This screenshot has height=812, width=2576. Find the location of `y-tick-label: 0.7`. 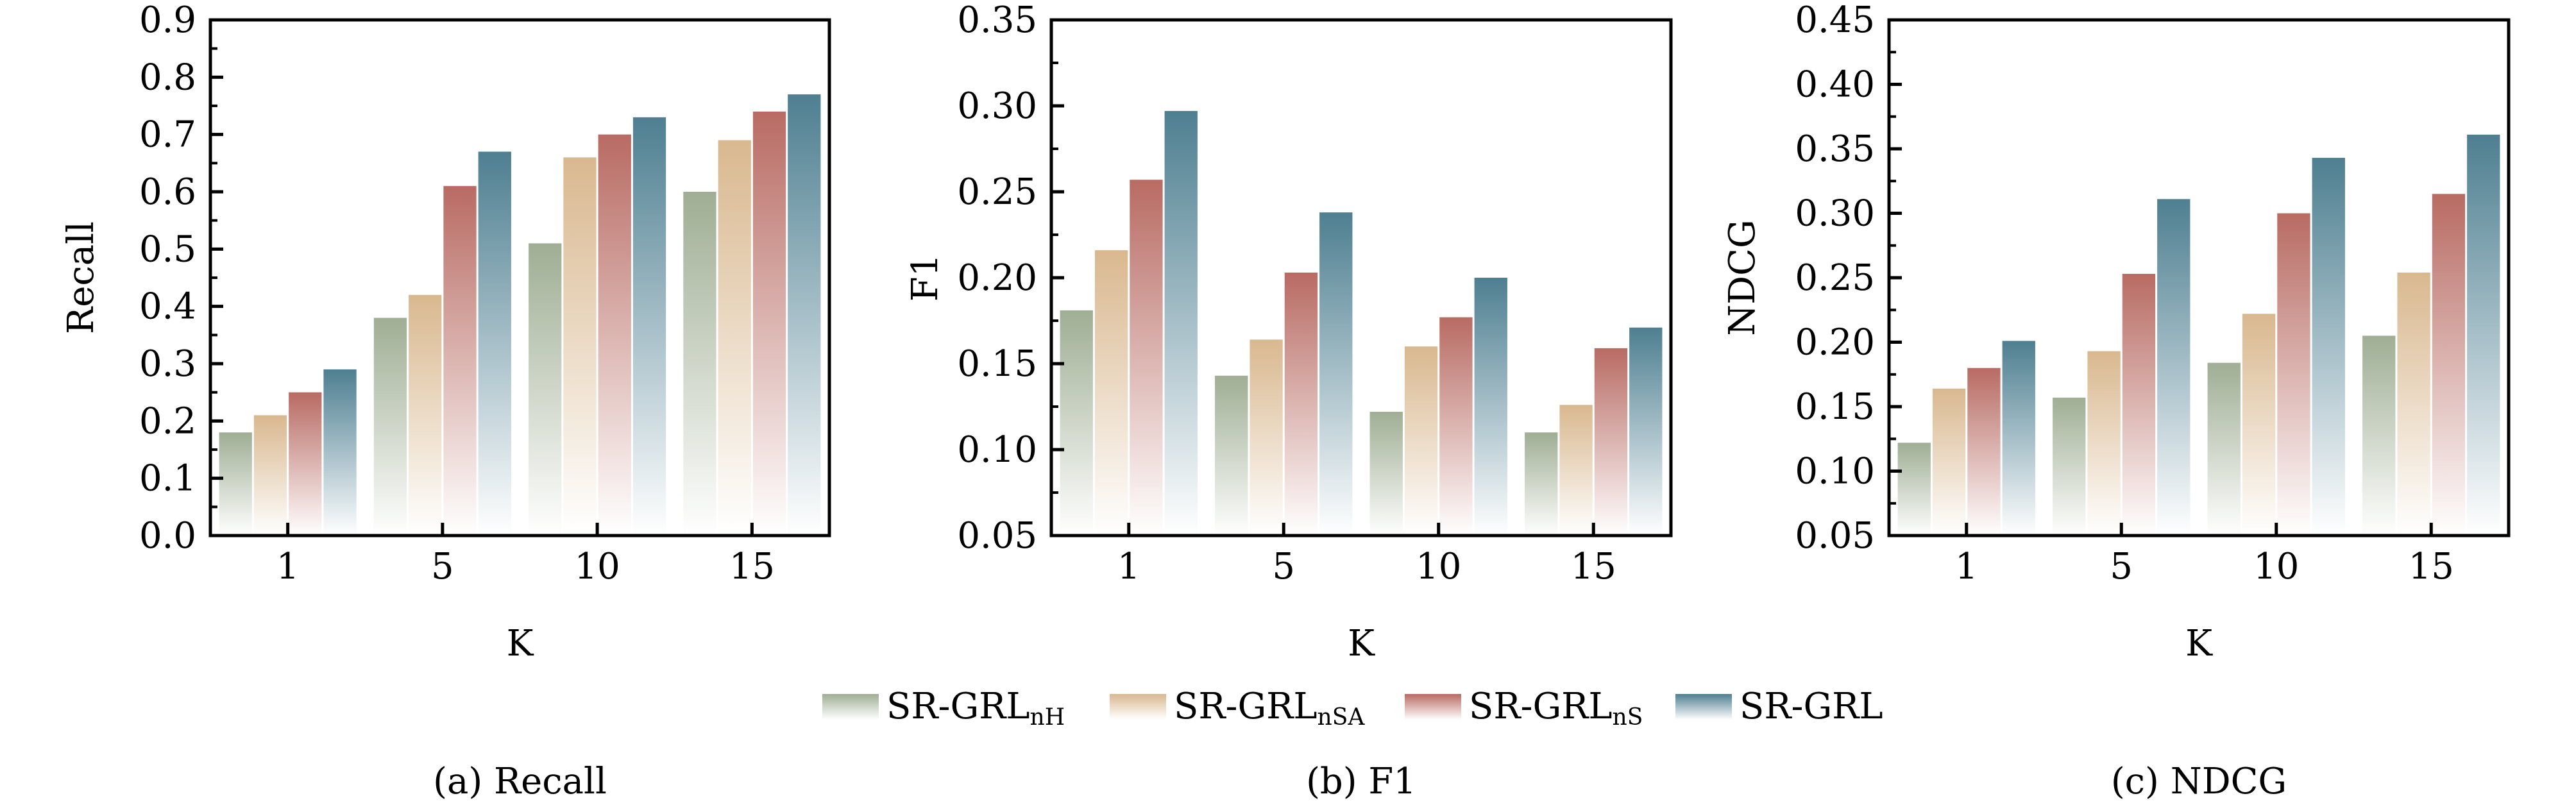

y-tick-label: 0.7 is located at coordinates (167, 135).